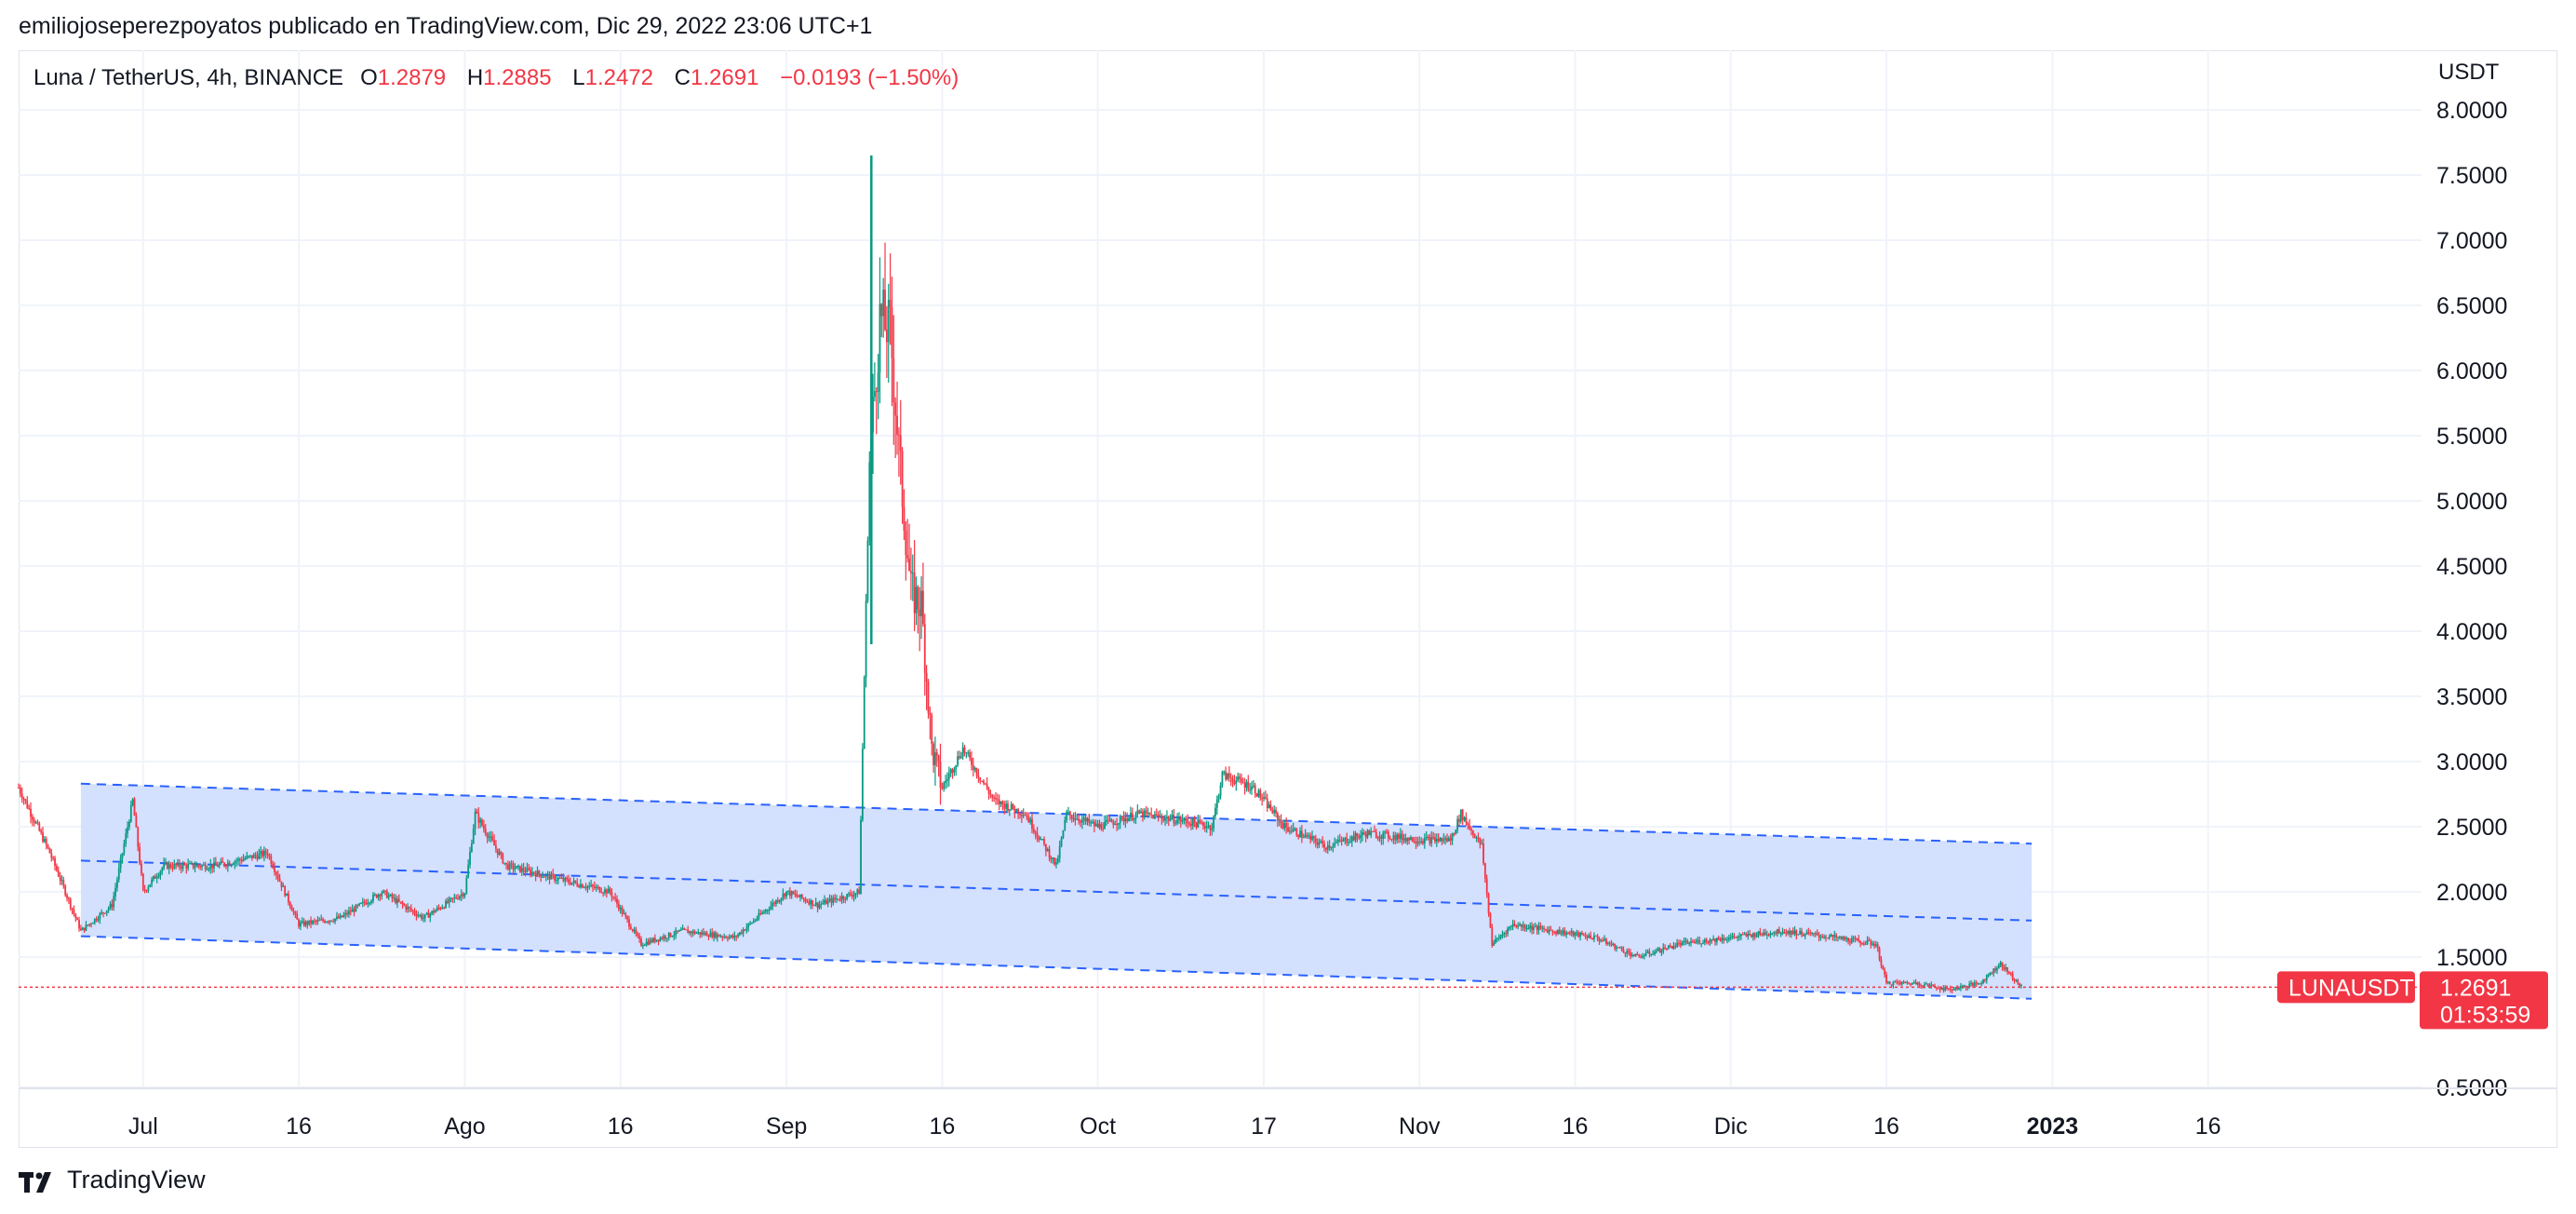 This screenshot has width=2576, height=1214. What do you see at coordinates (1056, 890) in the screenshot?
I see `channel-line-middle` at bounding box center [1056, 890].